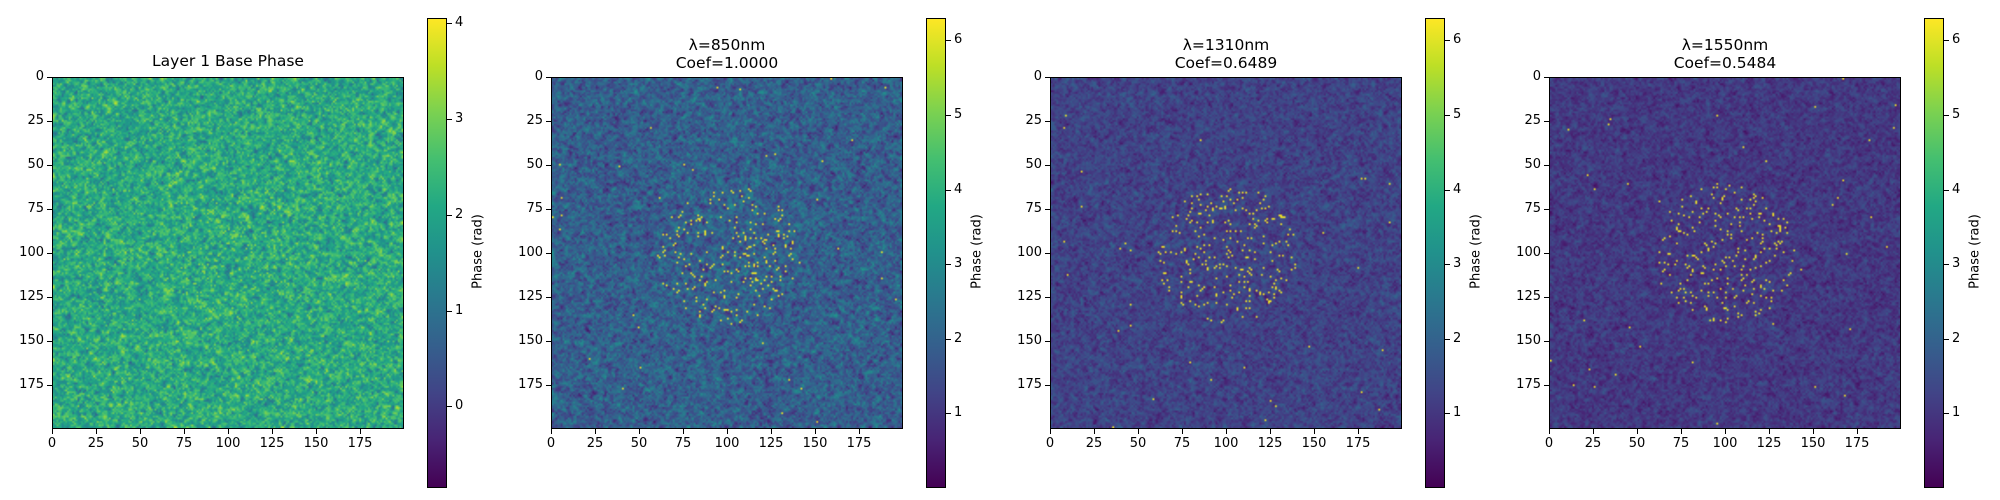  I want to click on panel-2-colorbar, so click(936, 253).